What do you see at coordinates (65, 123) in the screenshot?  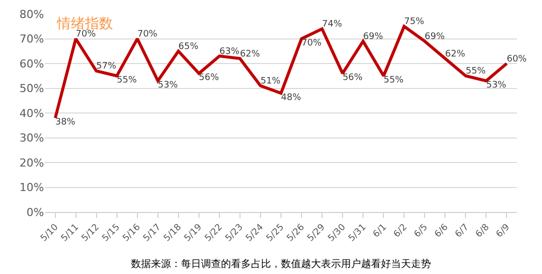 I see `data-label: 38%` at bounding box center [65, 123].